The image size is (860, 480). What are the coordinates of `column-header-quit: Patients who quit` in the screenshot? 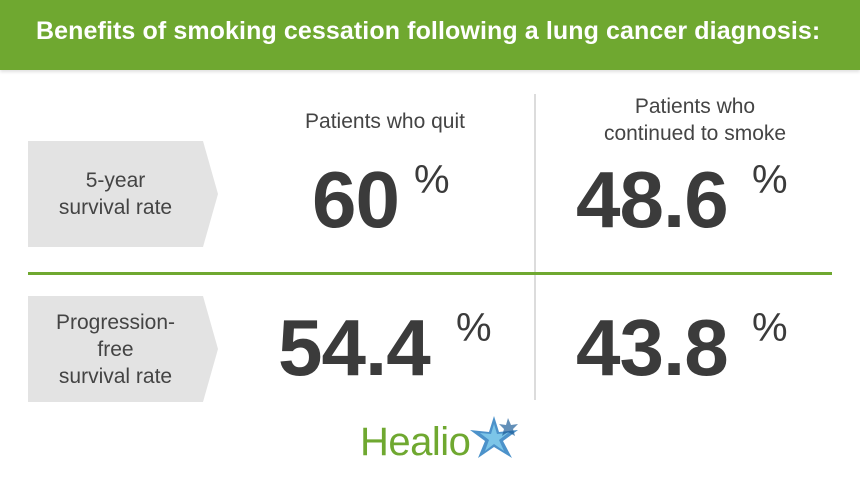 It's located at (385, 121).